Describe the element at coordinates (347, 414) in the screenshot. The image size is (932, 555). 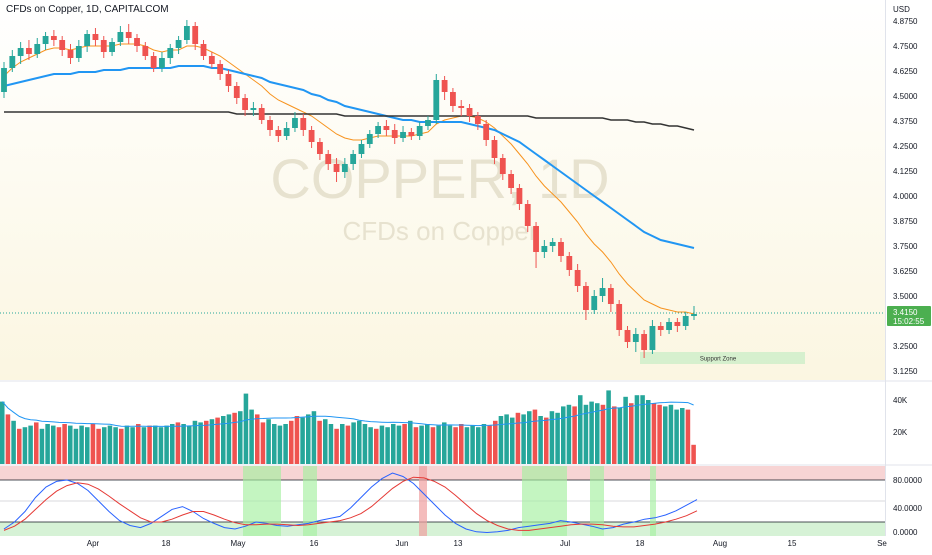
I see `volume-ma-line` at that location.